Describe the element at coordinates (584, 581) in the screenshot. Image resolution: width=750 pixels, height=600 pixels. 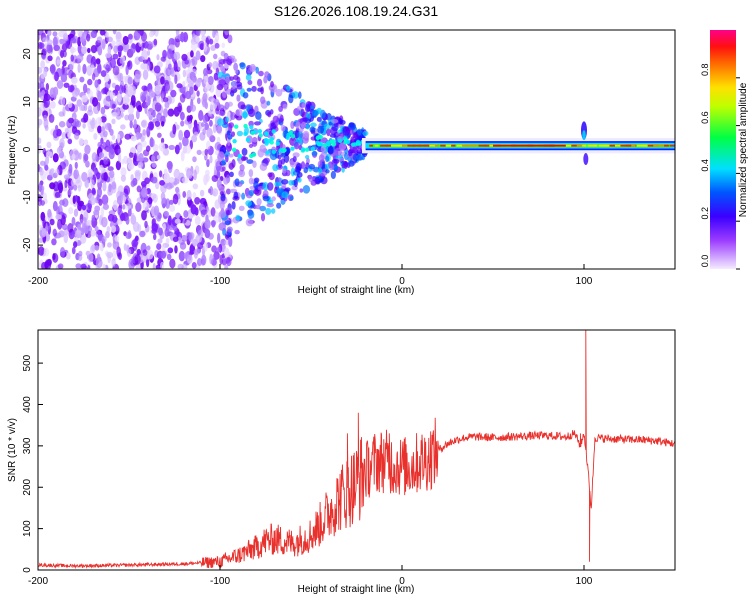
I see `snr-x-tick-label: 100` at that location.